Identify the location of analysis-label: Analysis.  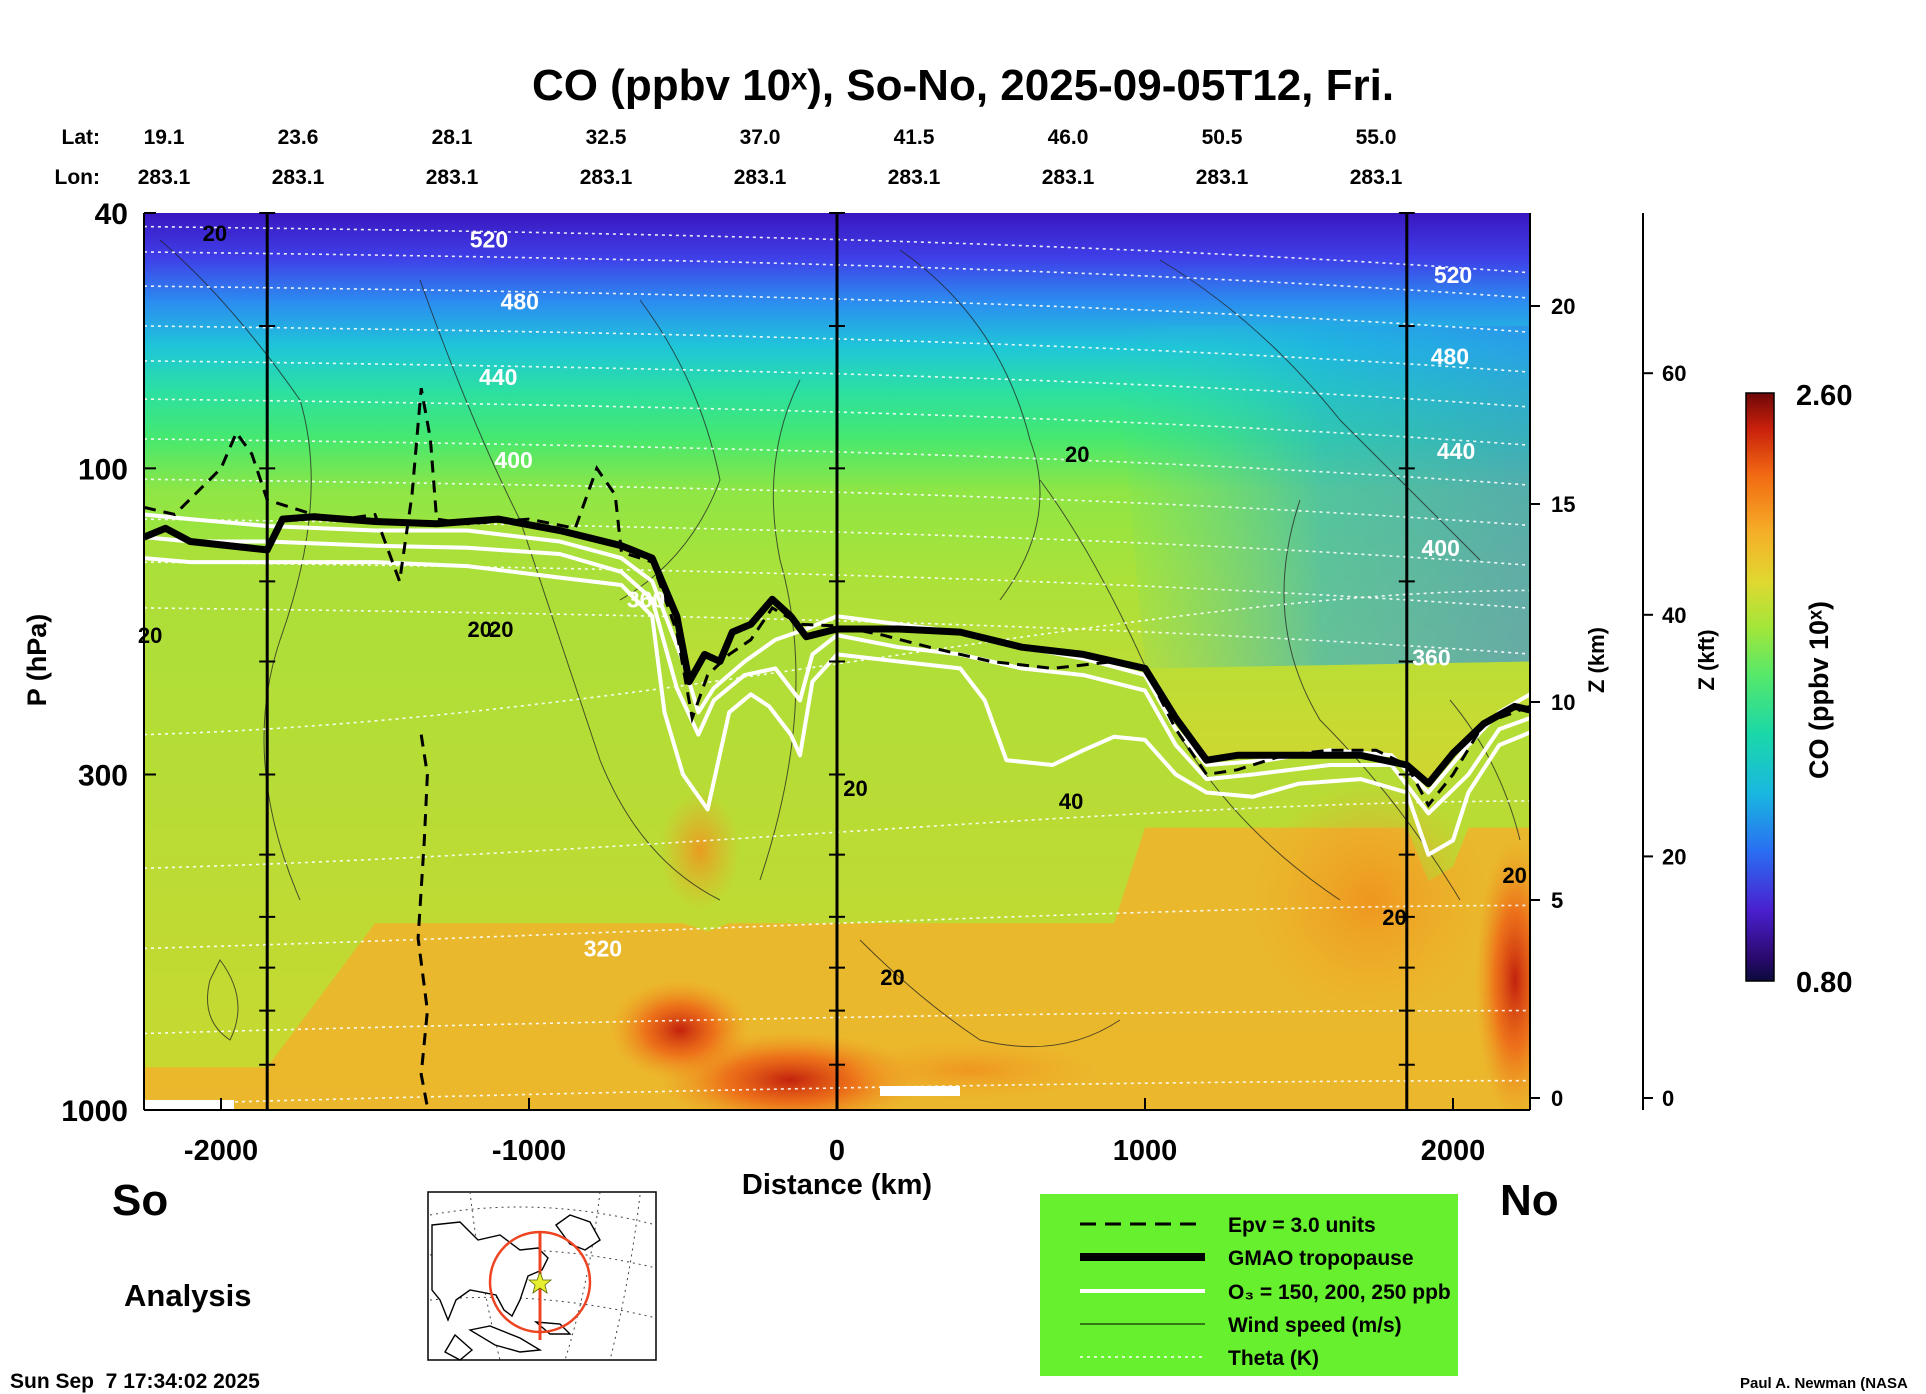
(188, 1295).